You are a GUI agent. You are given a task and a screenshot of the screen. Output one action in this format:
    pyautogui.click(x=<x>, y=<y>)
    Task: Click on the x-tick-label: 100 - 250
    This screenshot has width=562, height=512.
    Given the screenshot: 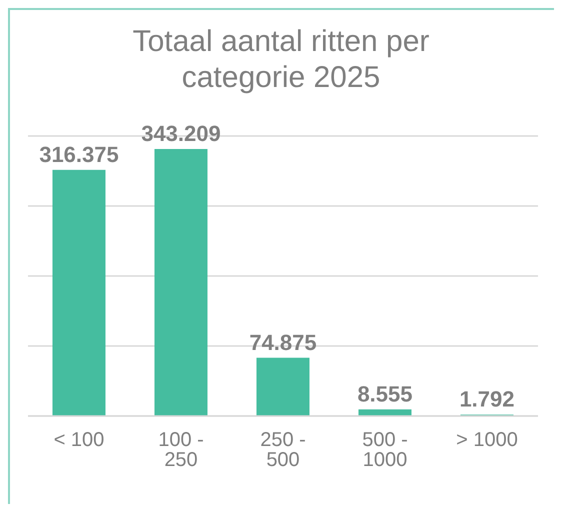 What is the action you would take?
    pyautogui.click(x=181, y=450)
    